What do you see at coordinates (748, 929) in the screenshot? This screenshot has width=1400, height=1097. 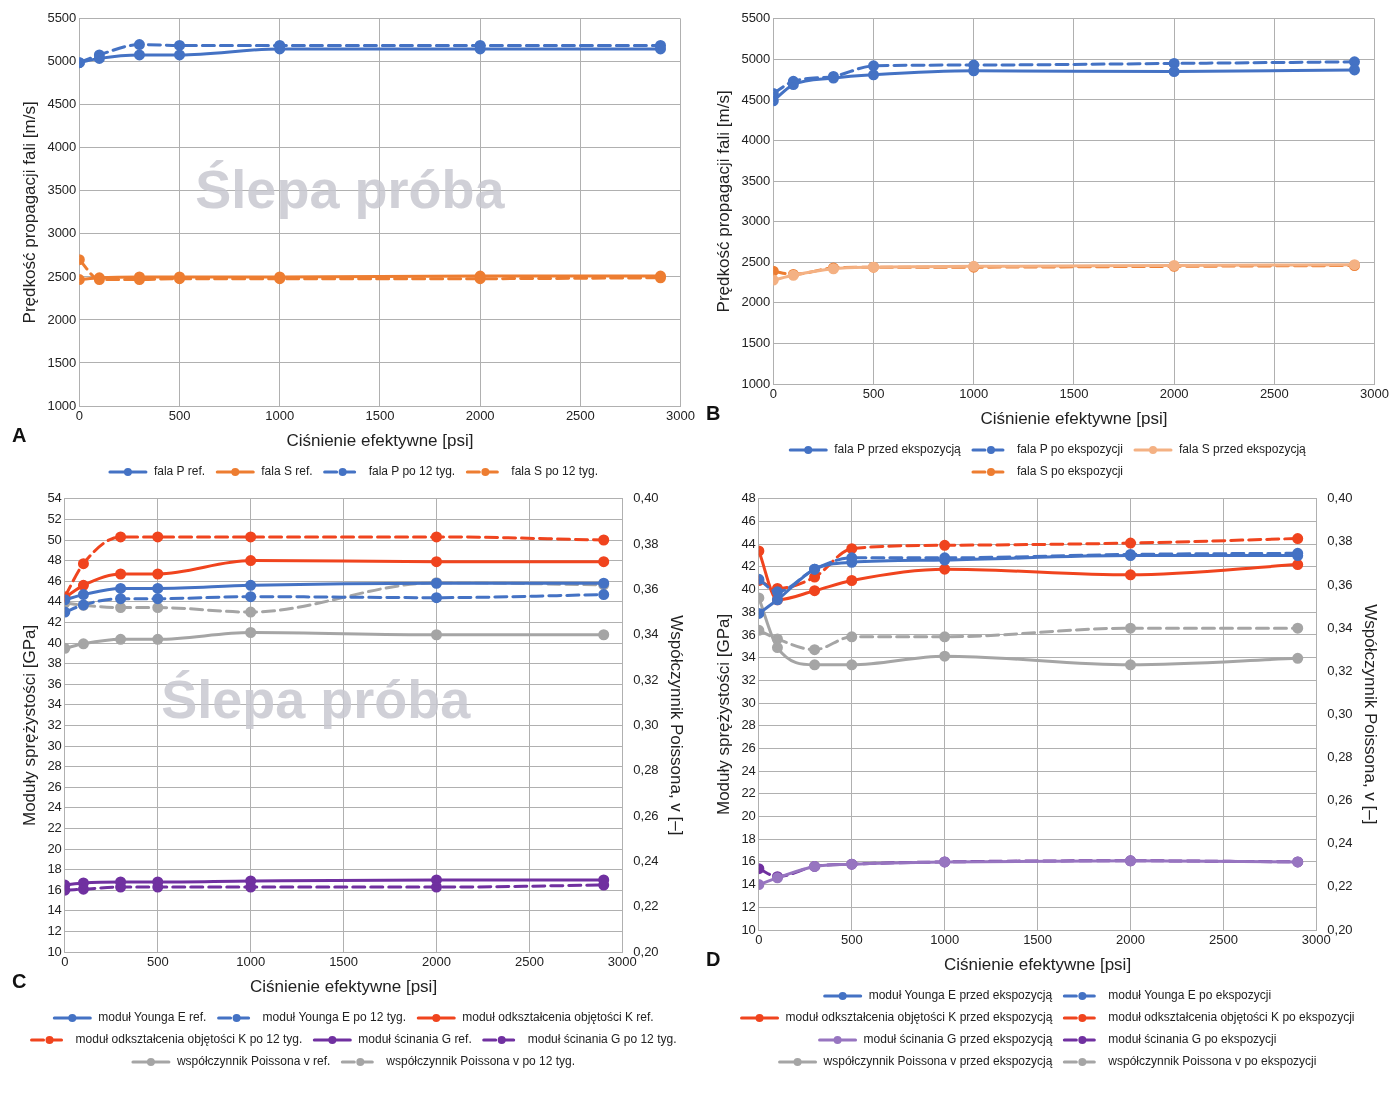 I see `y-tick-label: 10` at bounding box center [748, 929].